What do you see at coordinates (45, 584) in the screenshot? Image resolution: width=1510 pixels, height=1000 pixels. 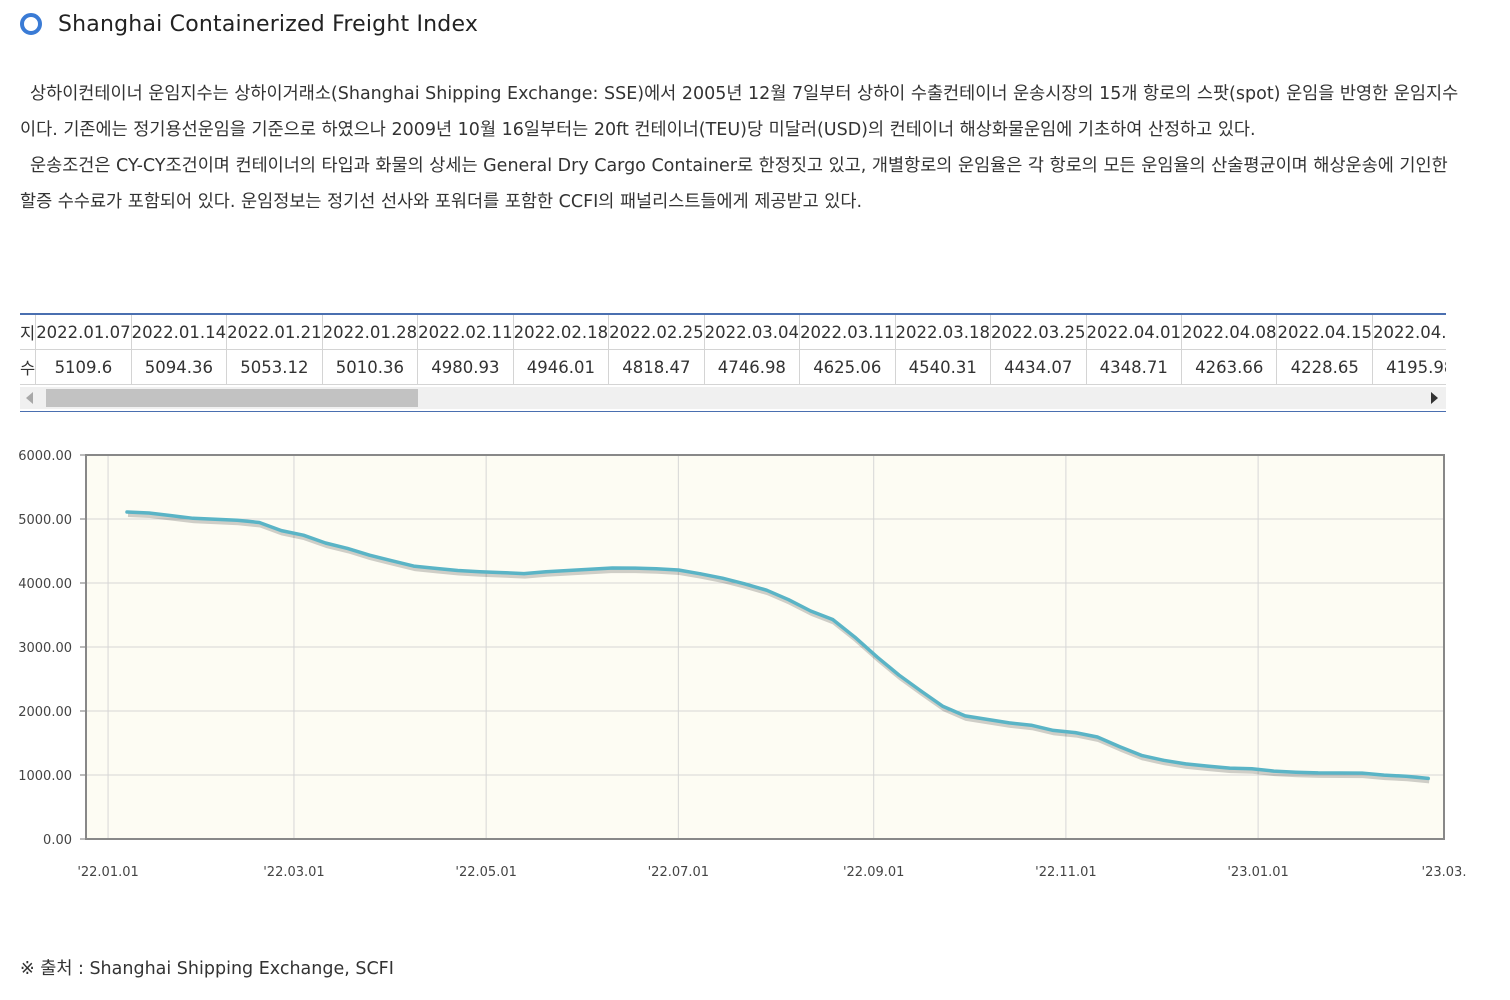 I see `y-tick-label: 4000.00` at bounding box center [45, 584].